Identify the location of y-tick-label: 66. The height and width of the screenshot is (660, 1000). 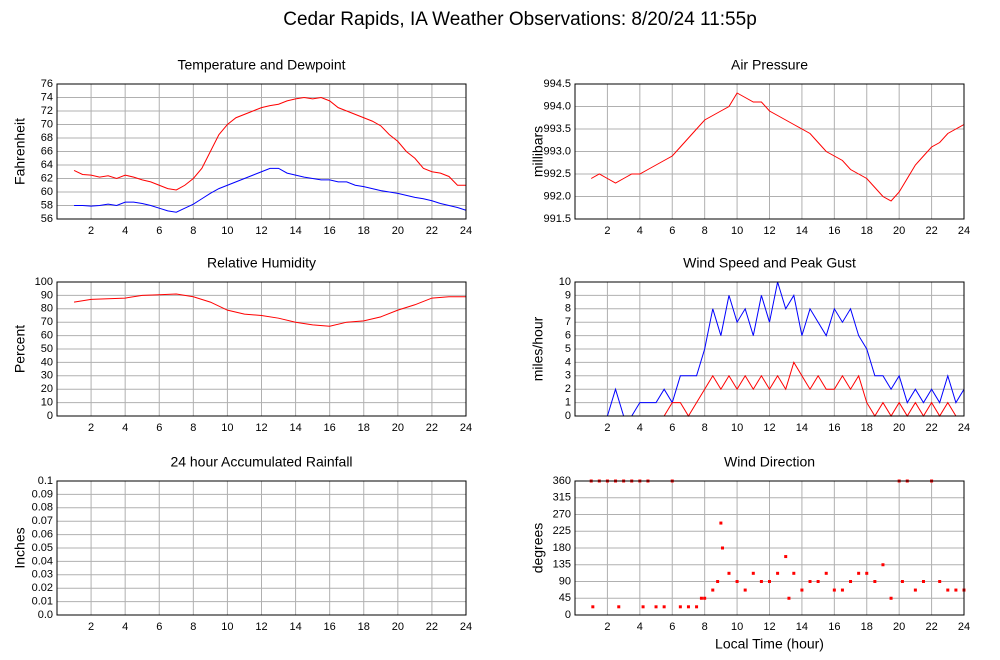
(47, 151).